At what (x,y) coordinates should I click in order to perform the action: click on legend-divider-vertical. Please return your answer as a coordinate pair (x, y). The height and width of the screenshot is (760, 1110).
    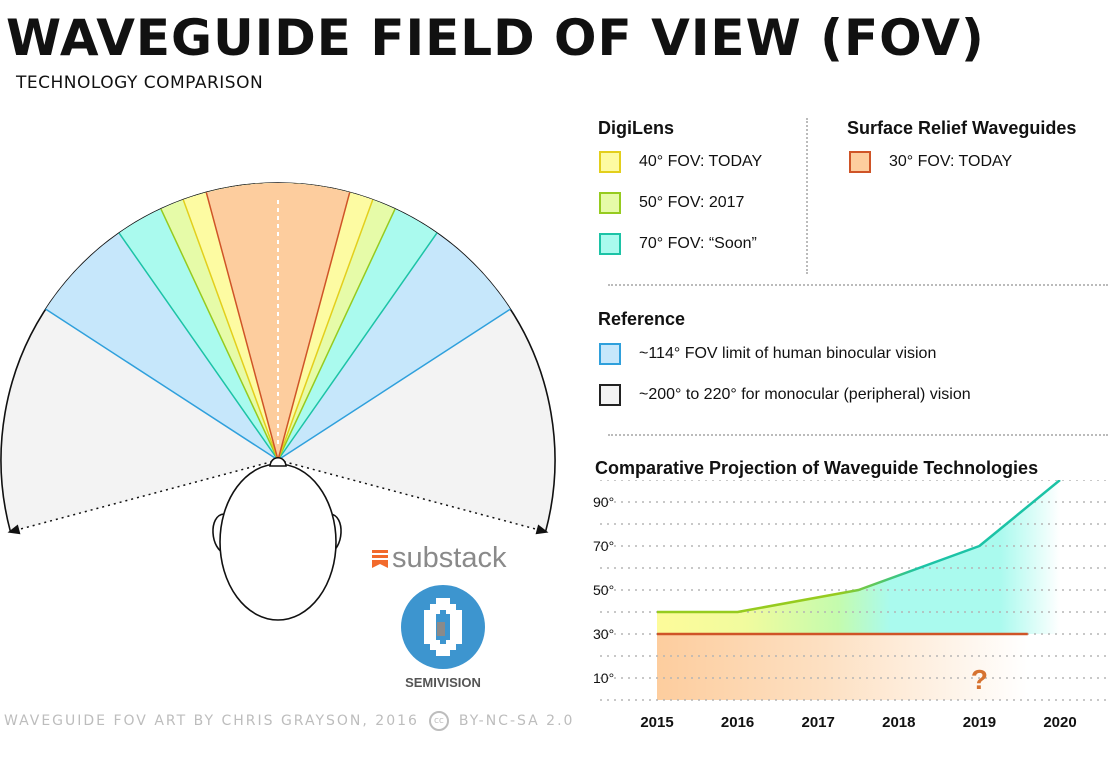
    Looking at the image, I should click on (807, 196).